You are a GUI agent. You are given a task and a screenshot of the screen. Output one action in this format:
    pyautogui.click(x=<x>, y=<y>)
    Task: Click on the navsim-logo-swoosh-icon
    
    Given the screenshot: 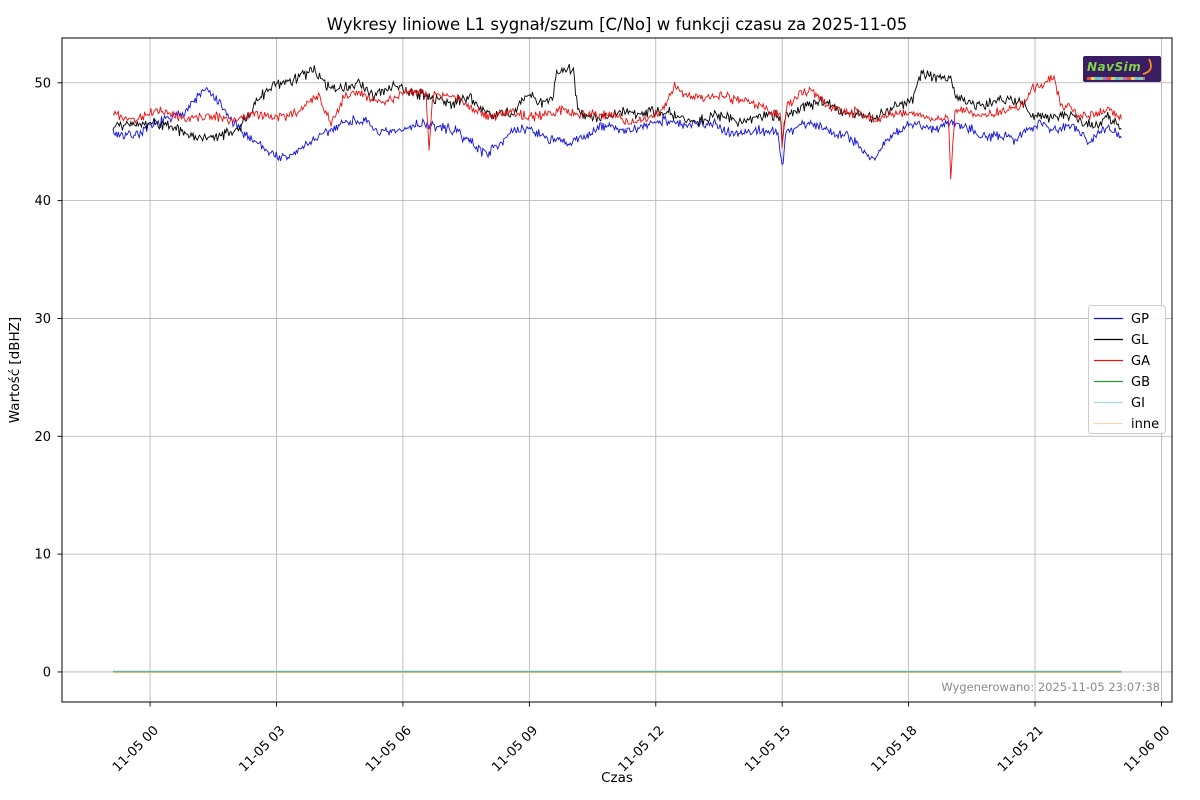 What is the action you would take?
    pyautogui.click(x=1147, y=66)
    